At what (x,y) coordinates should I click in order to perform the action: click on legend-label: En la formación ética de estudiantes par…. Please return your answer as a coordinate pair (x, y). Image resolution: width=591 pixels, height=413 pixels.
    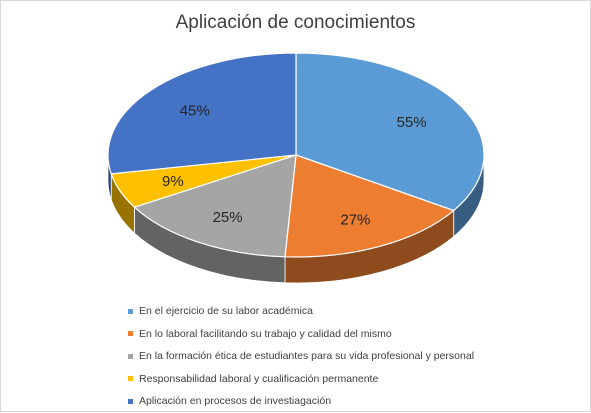
    Looking at the image, I should click on (307, 356).